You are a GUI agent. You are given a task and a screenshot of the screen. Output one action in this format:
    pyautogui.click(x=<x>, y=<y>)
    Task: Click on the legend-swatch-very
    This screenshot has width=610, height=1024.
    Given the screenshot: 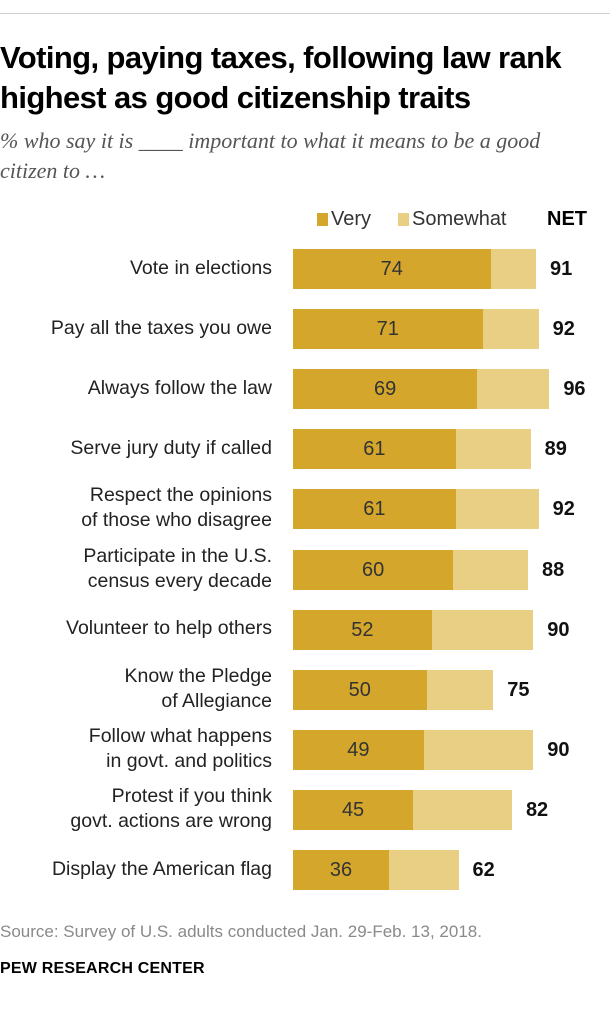 What is the action you would take?
    pyautogui.click(x=322, y=219)
    